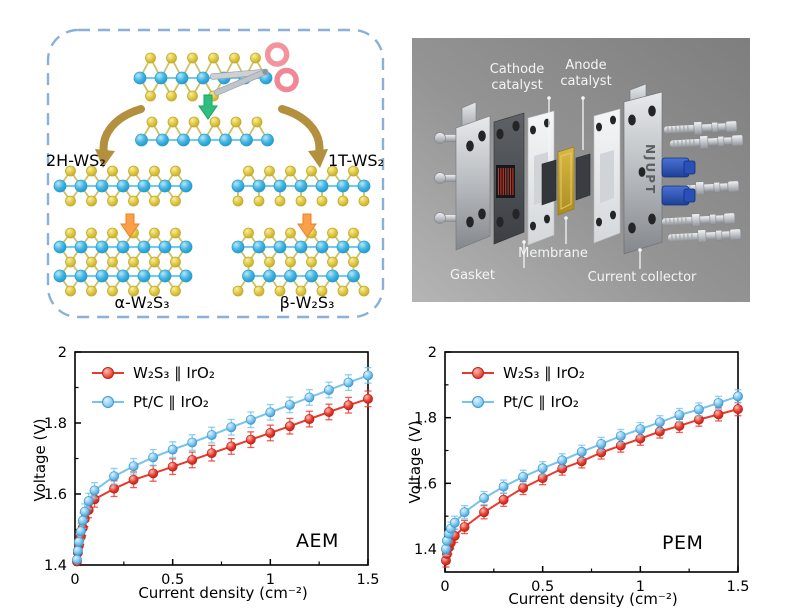  What do you see at coordinates (307, 302) in the screenshot?
I see `label-beta-w2s3: β-W₂S₃` at bounding box center [307, 302].